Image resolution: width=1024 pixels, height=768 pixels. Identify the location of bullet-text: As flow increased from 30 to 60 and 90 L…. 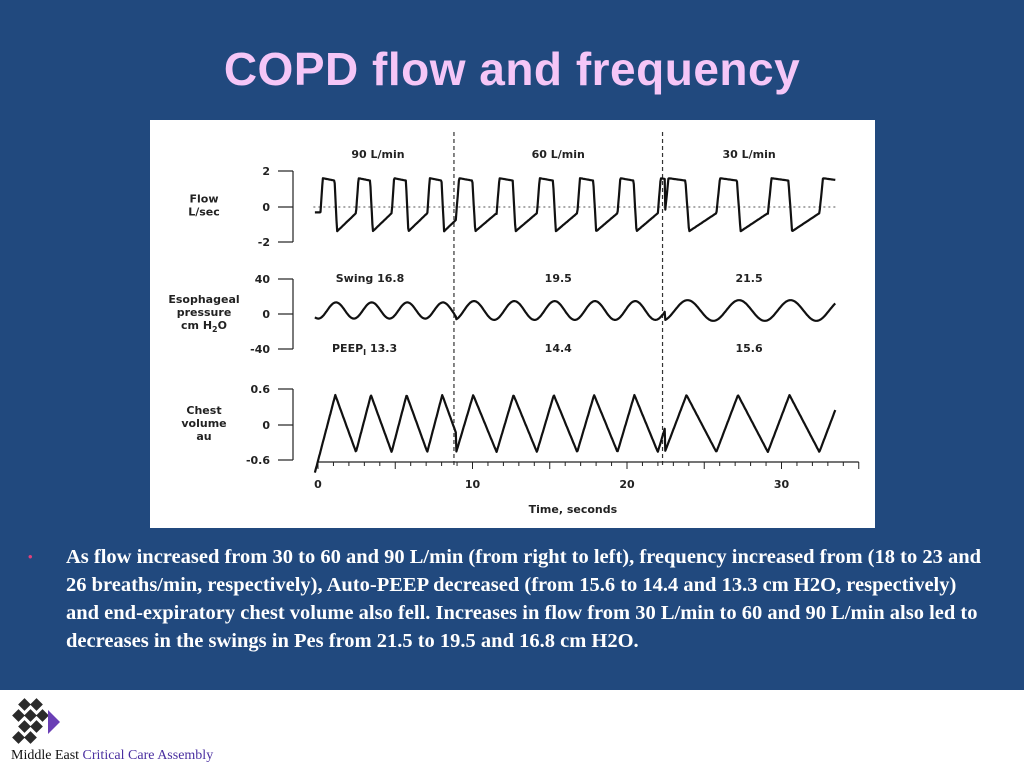
(524, 599).